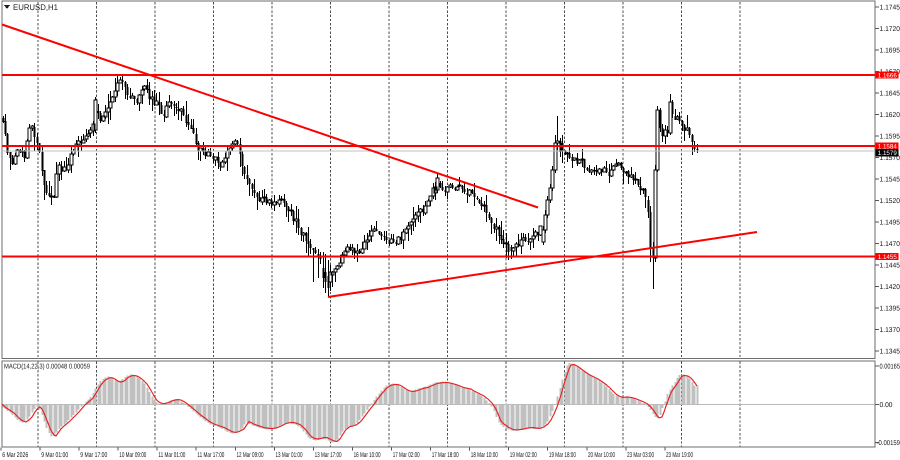 The width and height of the screenshot is (900, 460). I want to click on svg-text: 10 Mar 09:00, so click(132, 455).